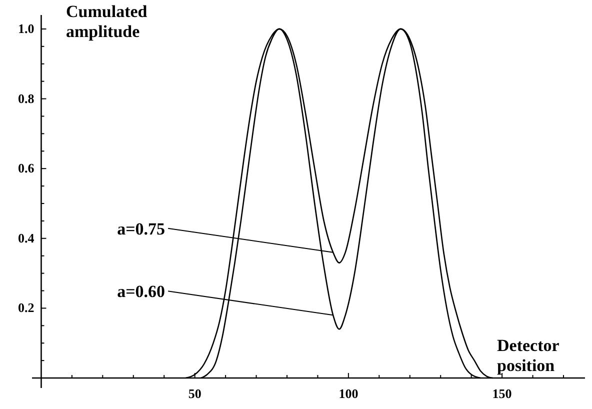  I want to click on x-tick-label: 100, so click(348, 393).